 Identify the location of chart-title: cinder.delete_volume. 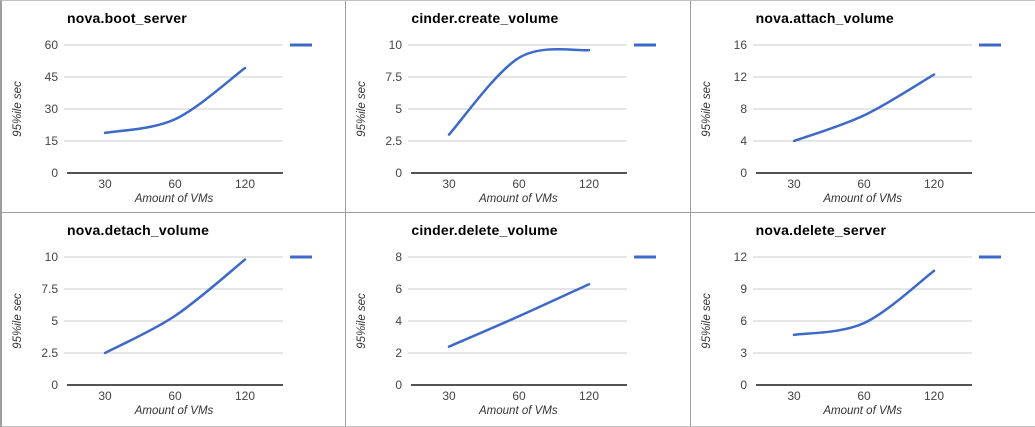
(484, 230).